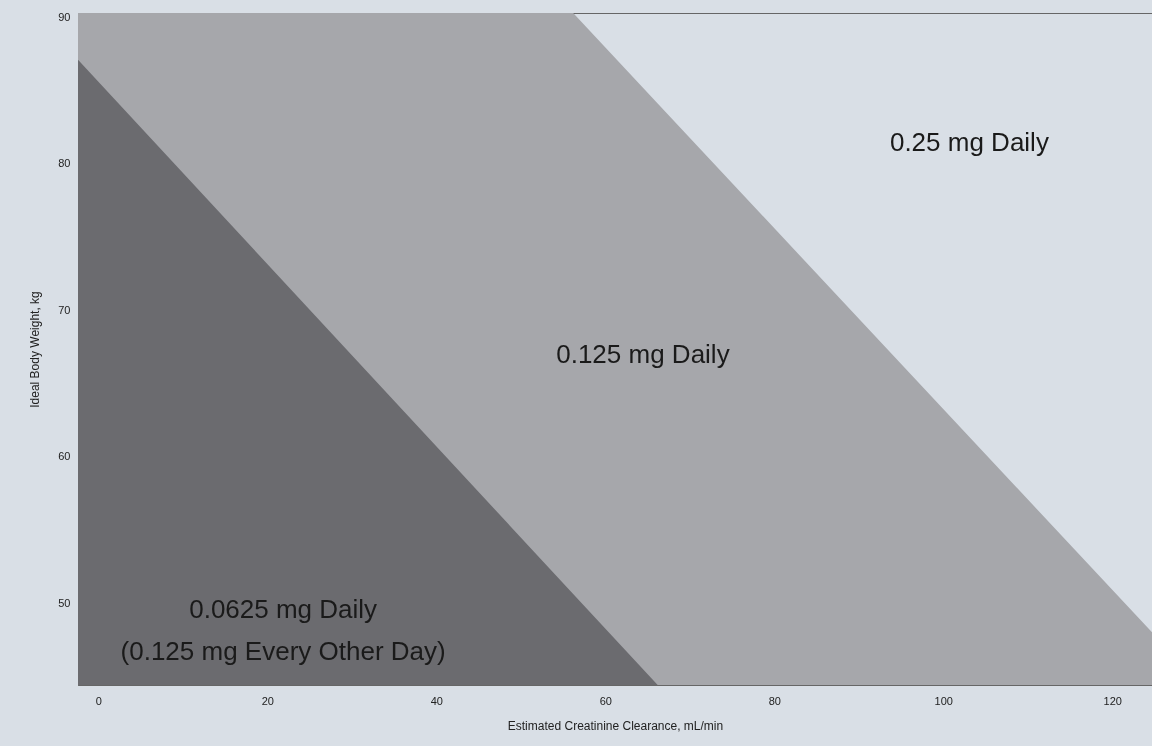 The height and width of the screenshot is (746, 1152). Describe the element at coordinates (64, 456) in the screenshot. I see `y-tick-label: 60` at that location.